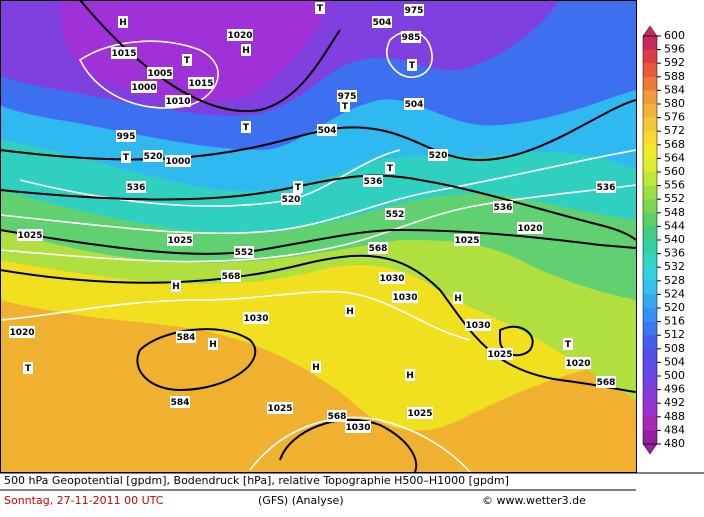  What do you see at coordinates (126, 137) in the screenshot?
I see `map-label: 995` at bounding box center [126, 137].